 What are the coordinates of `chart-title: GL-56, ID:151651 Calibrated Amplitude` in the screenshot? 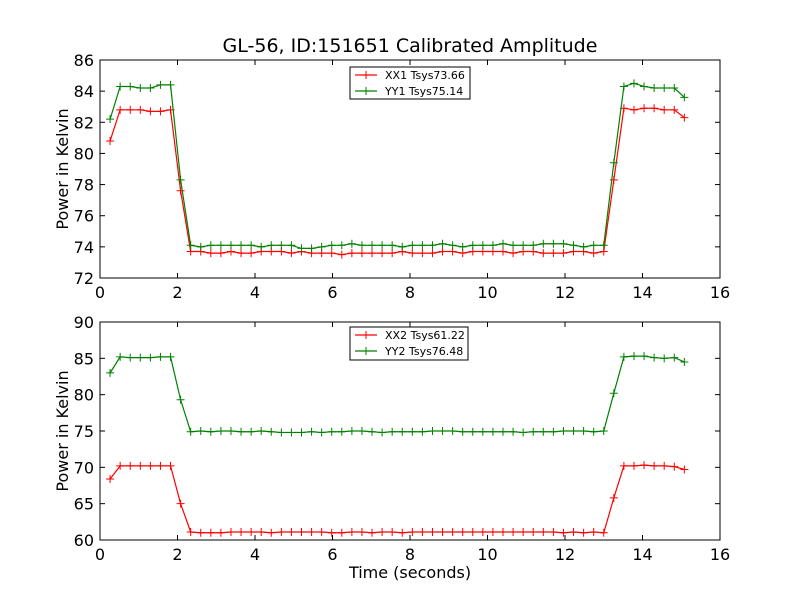 It's located at (410, 46).